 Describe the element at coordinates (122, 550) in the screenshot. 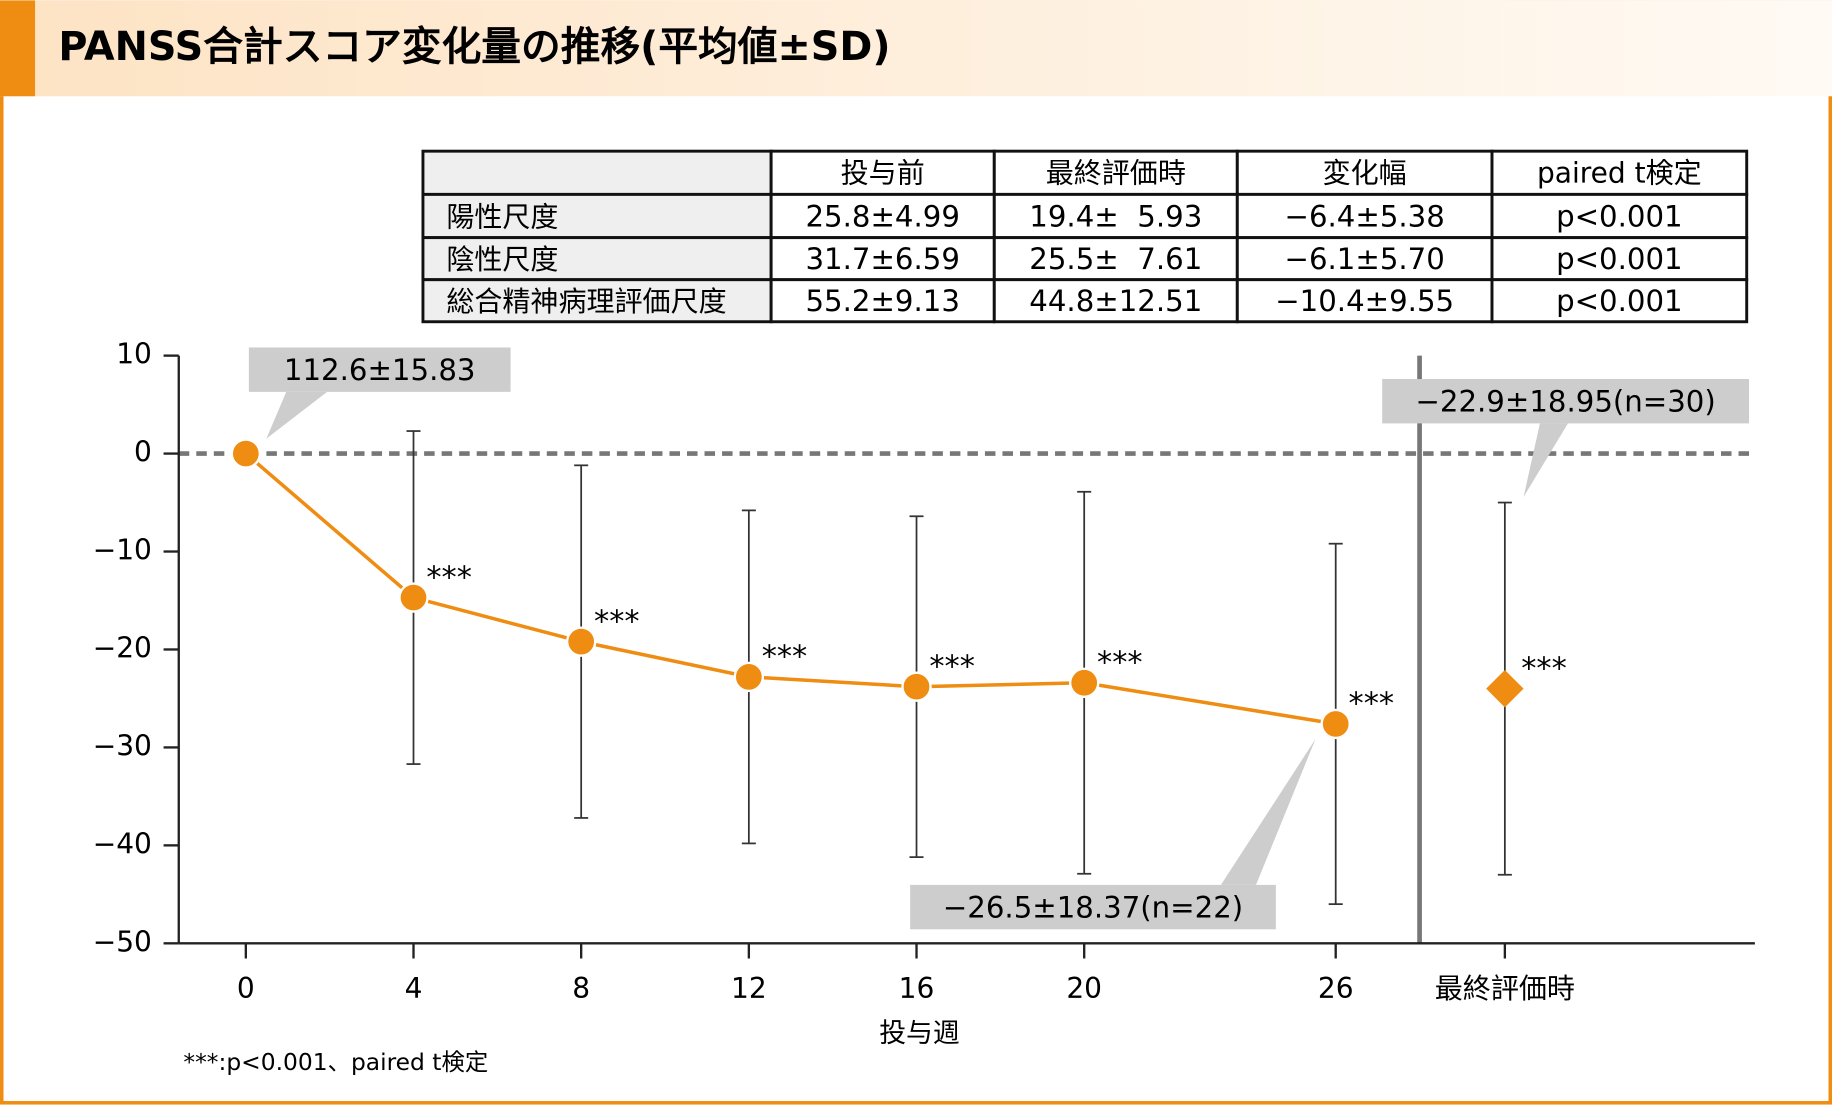

I see `y-tick-label: −10` at that location.